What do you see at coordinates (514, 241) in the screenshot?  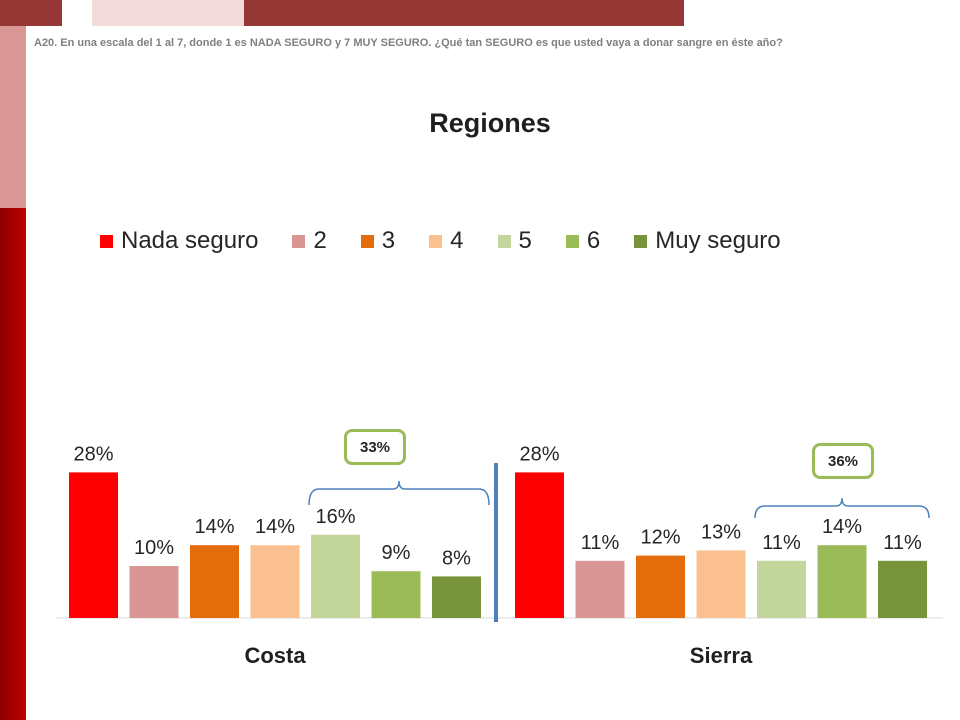 I see `legend-item-5: 5` at bounding box center [514, 241].